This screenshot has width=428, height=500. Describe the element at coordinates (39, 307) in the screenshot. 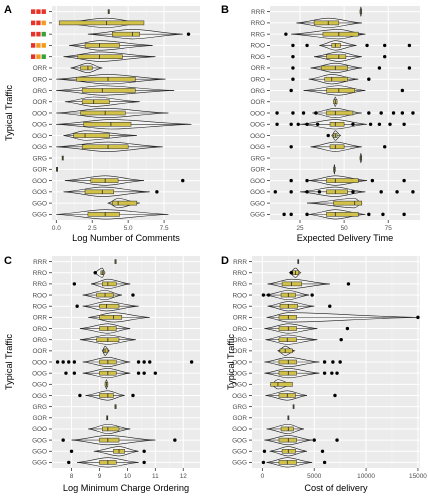

I see `y-tick-label: ROG` at that location.